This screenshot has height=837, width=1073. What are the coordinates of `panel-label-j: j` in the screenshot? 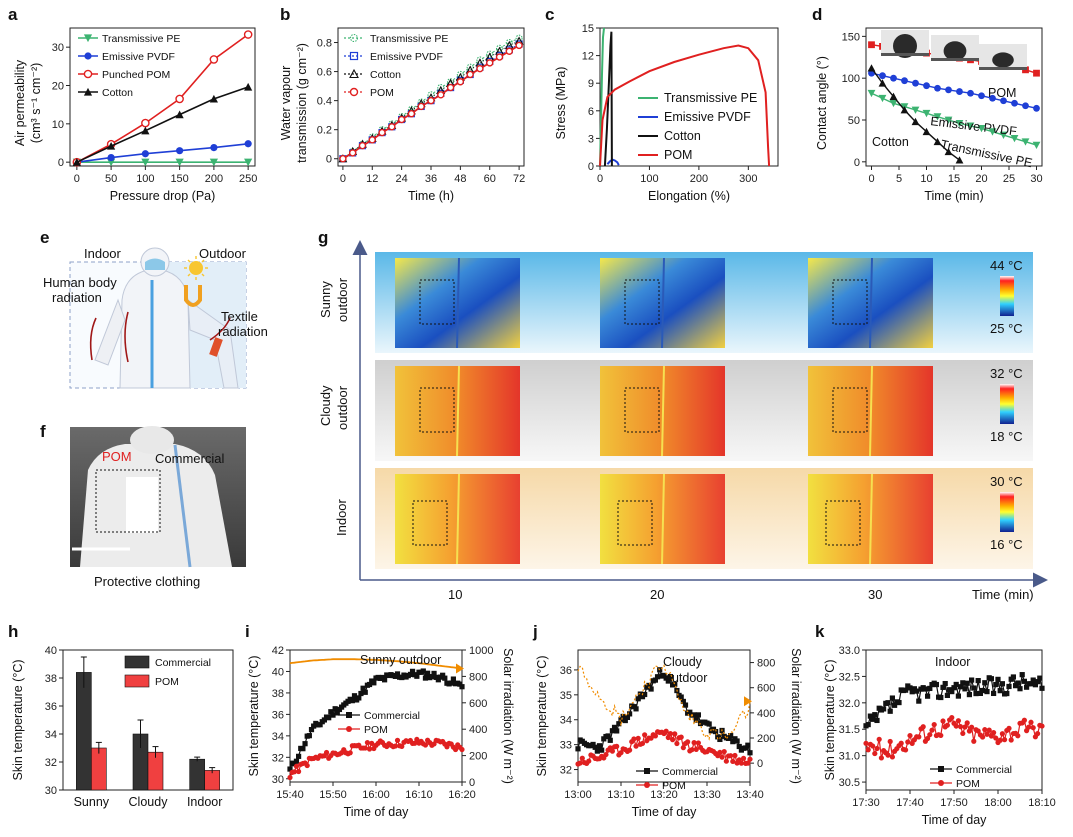 It's located at (535, 631).